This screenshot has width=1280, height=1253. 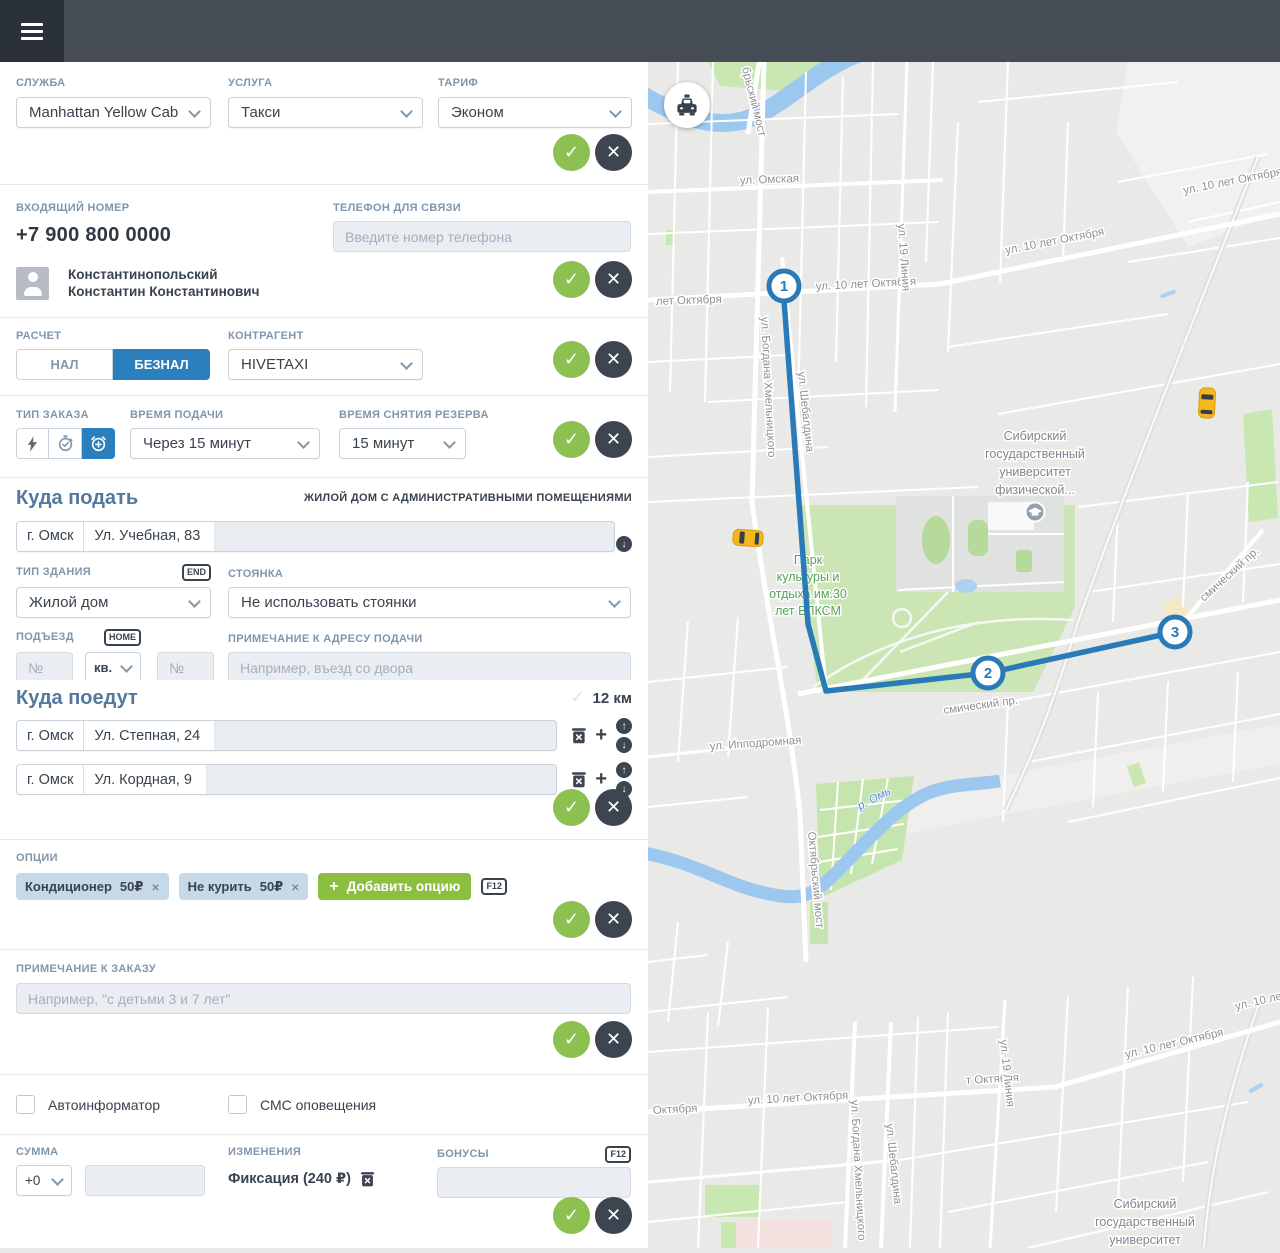 What do you see at coordinates (32, 24) in the screenshot?
I see `hamburger-icon` at bounding box center [32, 24].